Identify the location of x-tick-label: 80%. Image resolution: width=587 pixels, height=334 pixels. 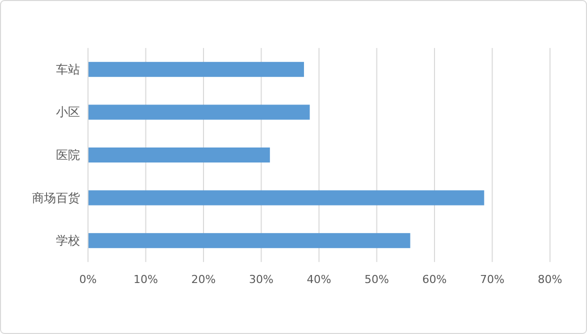
(550, 279).